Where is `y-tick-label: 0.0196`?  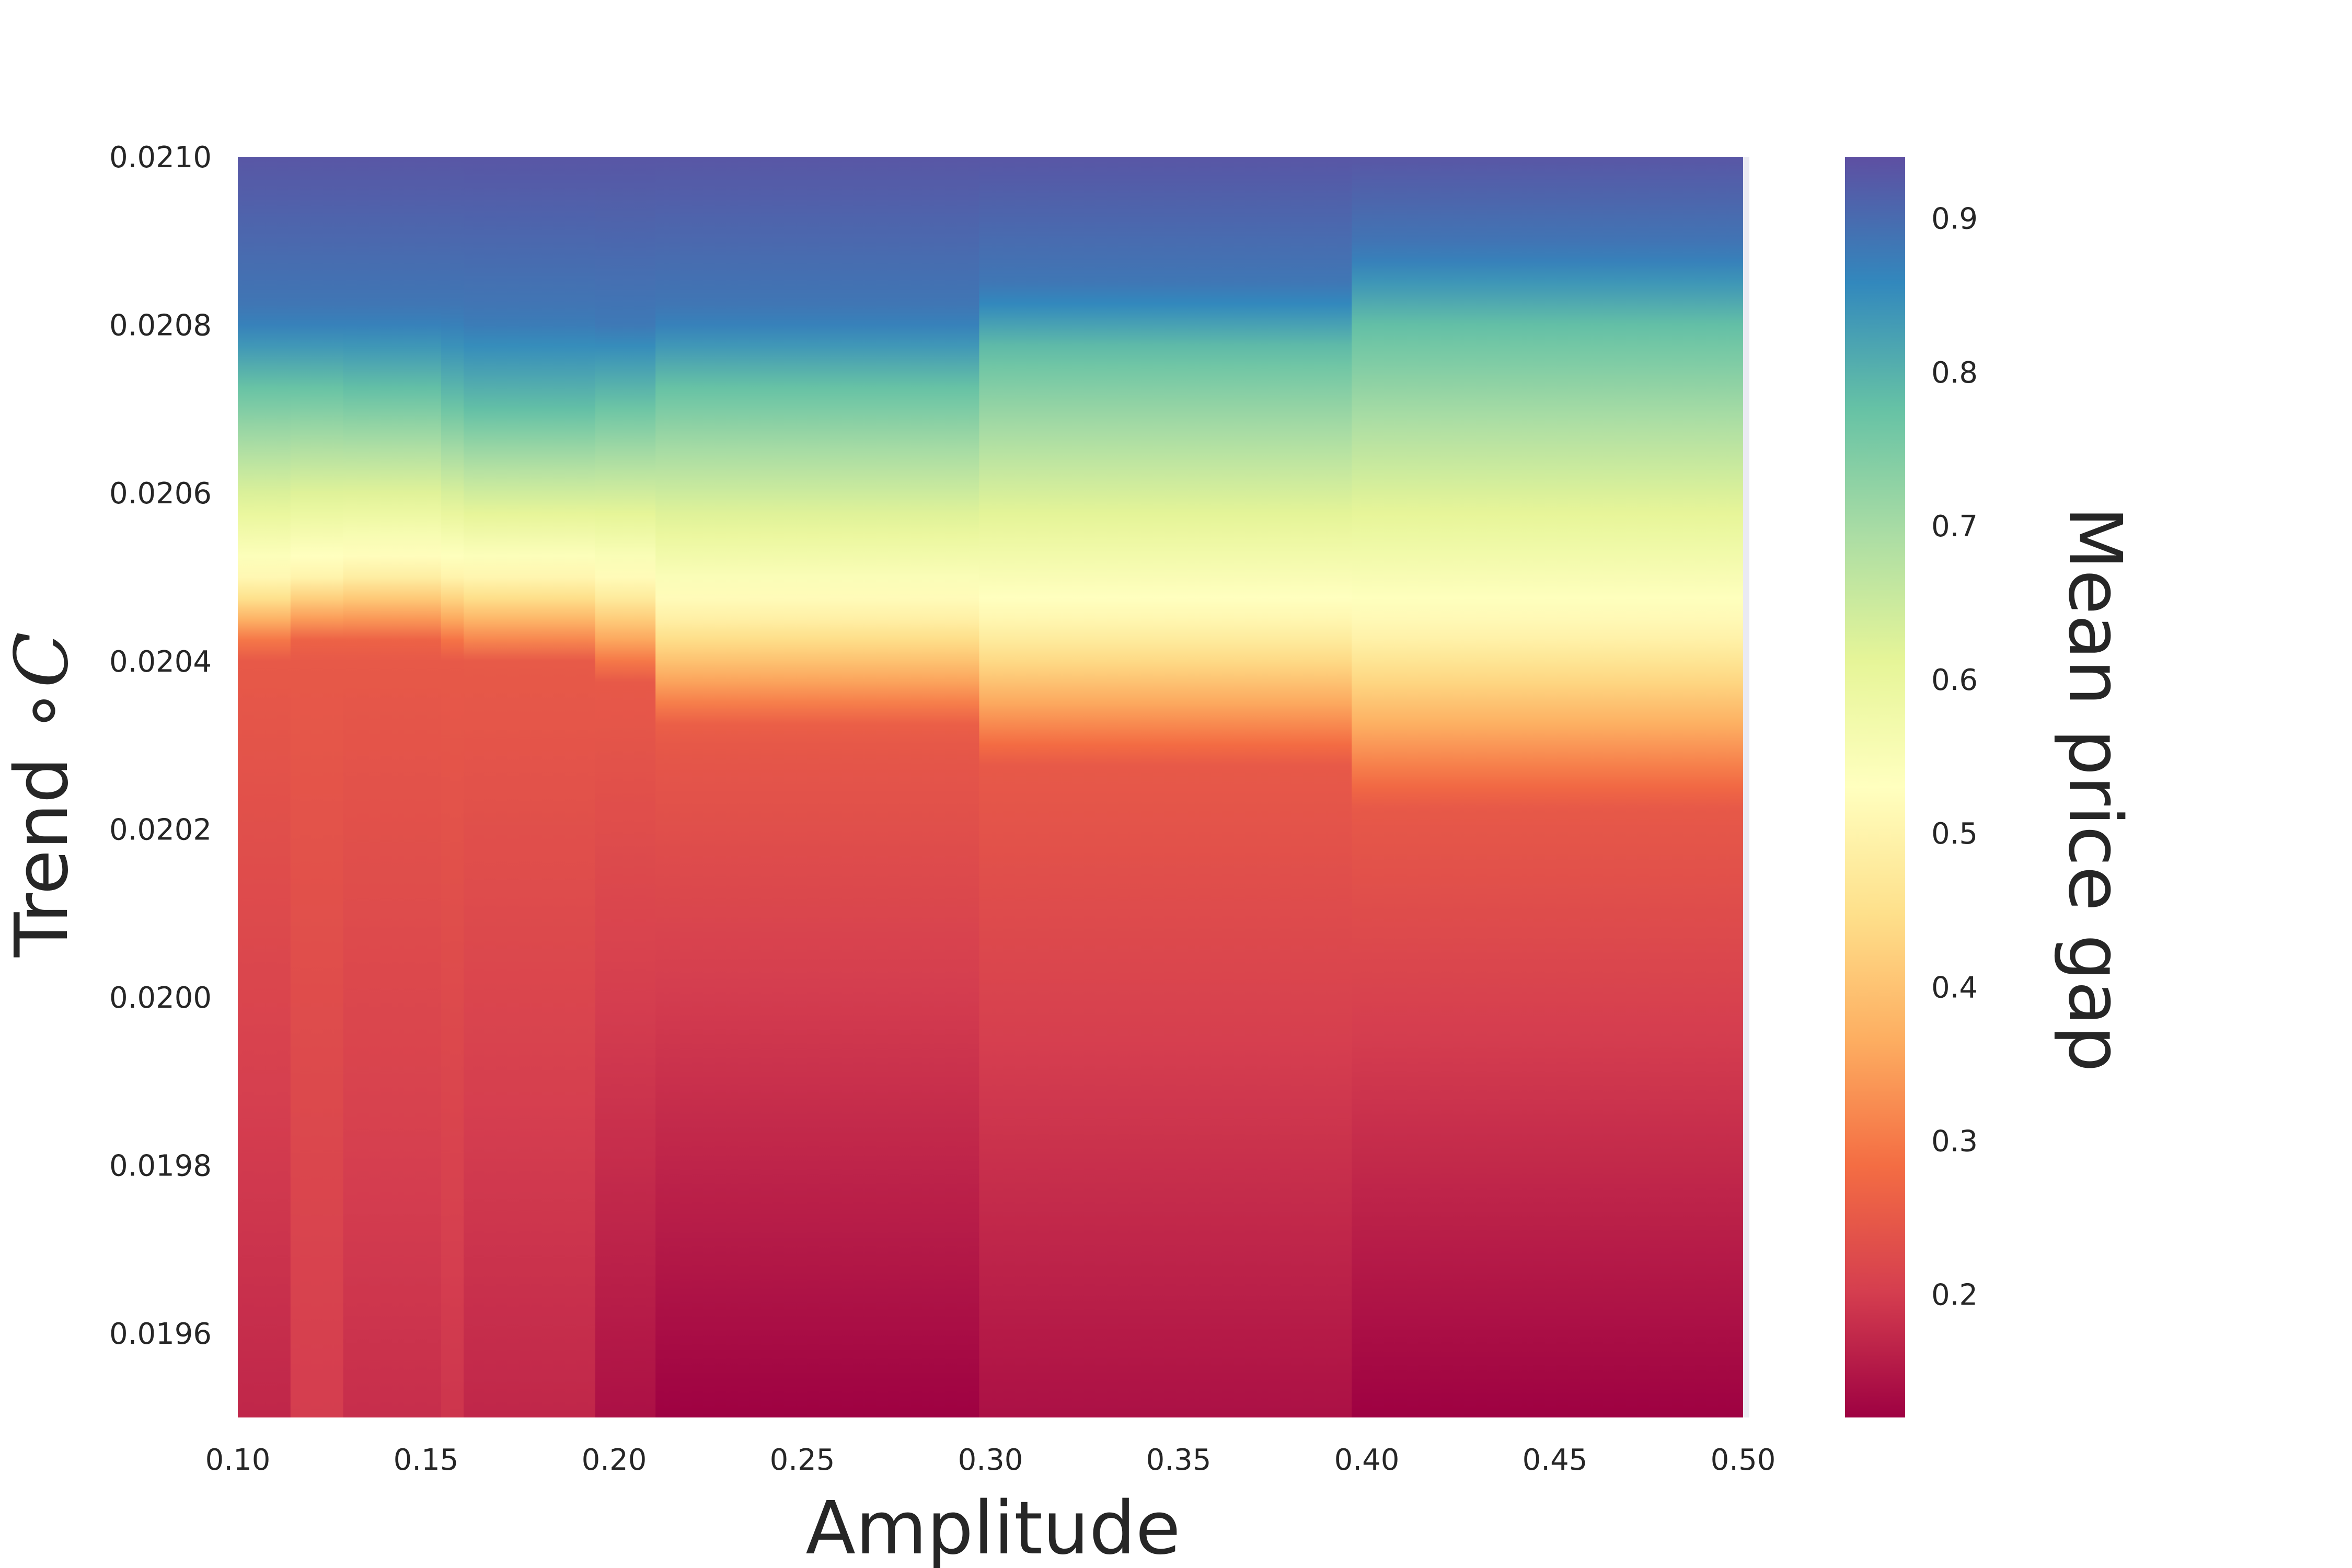
y-tick-label: 0.0196 is located at coordinates (160, 1334).